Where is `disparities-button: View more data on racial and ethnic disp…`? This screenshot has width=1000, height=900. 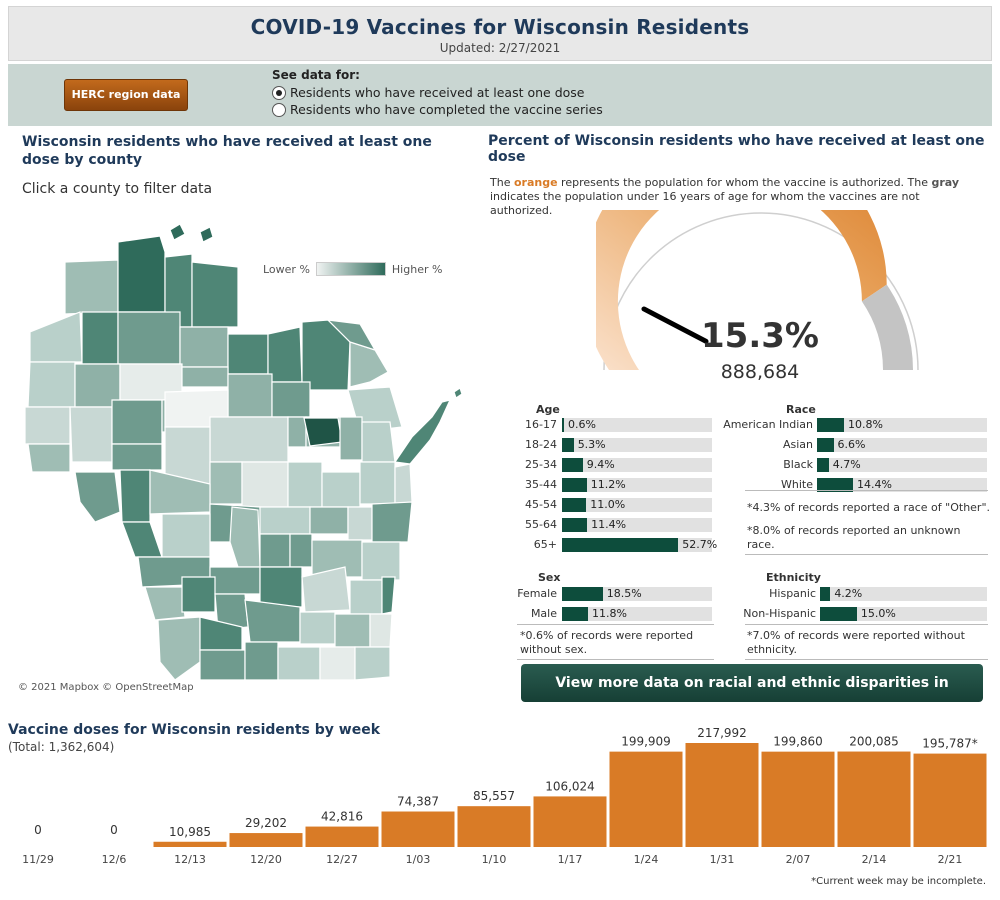 disparities-button: View more data on racial and ethnic disp… is located at coordinates (752, 696).